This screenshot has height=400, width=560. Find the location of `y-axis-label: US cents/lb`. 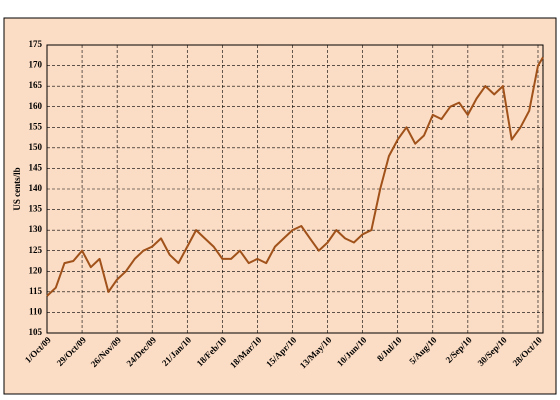

y-axis-label: US cents/lb is located at coordinates (17, 188).